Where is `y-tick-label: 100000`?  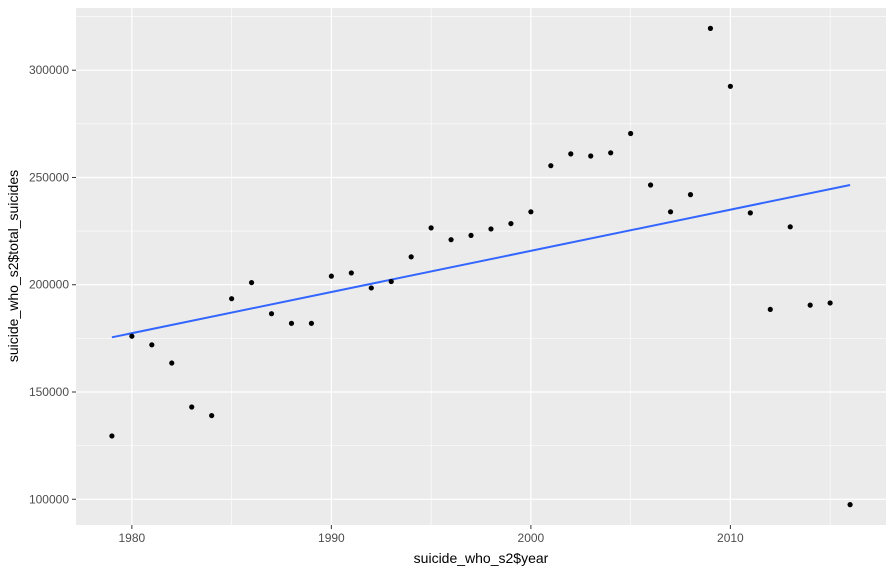 y-tick-label: 100000 is located at coordinates (49, 499).